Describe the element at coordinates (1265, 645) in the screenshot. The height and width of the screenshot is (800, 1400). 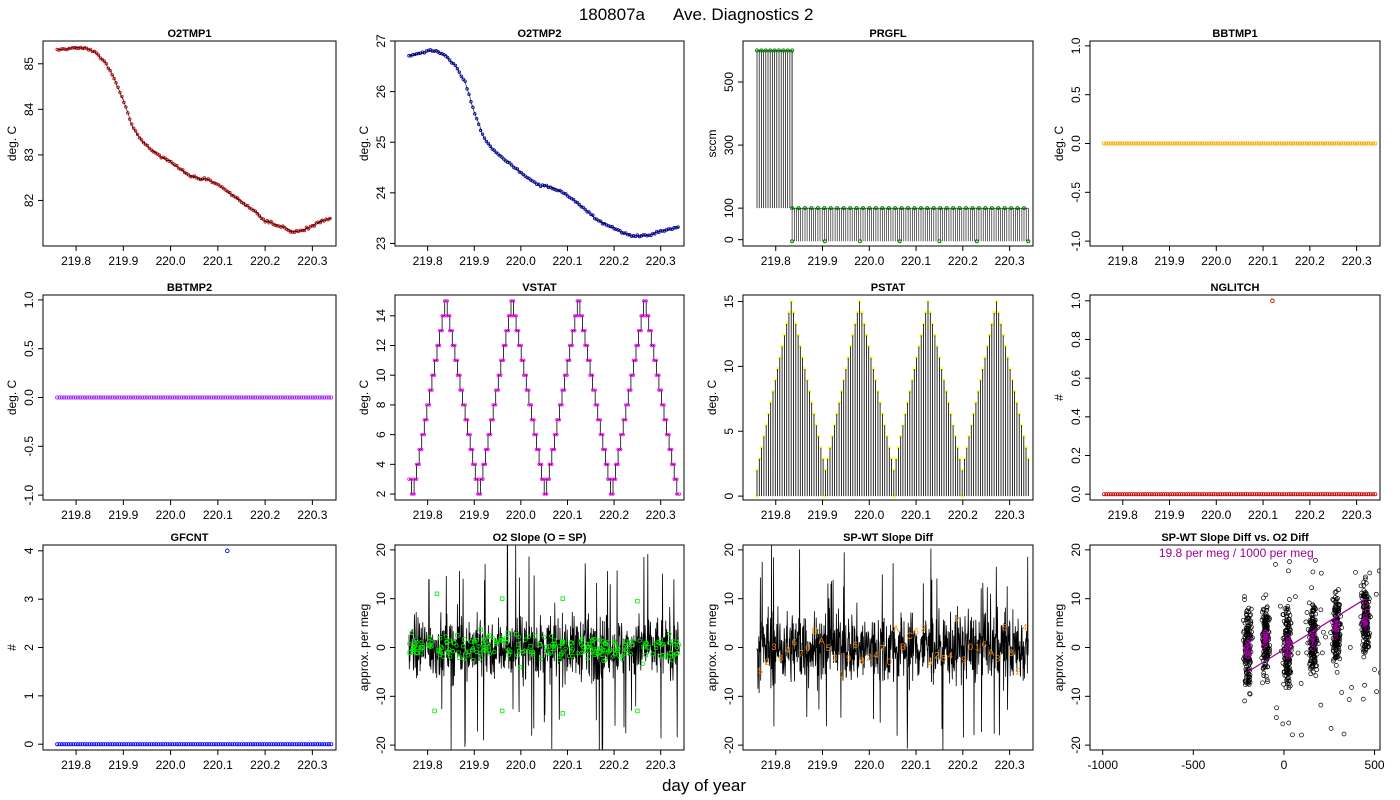
I see `scatter-fit-point` at that location.